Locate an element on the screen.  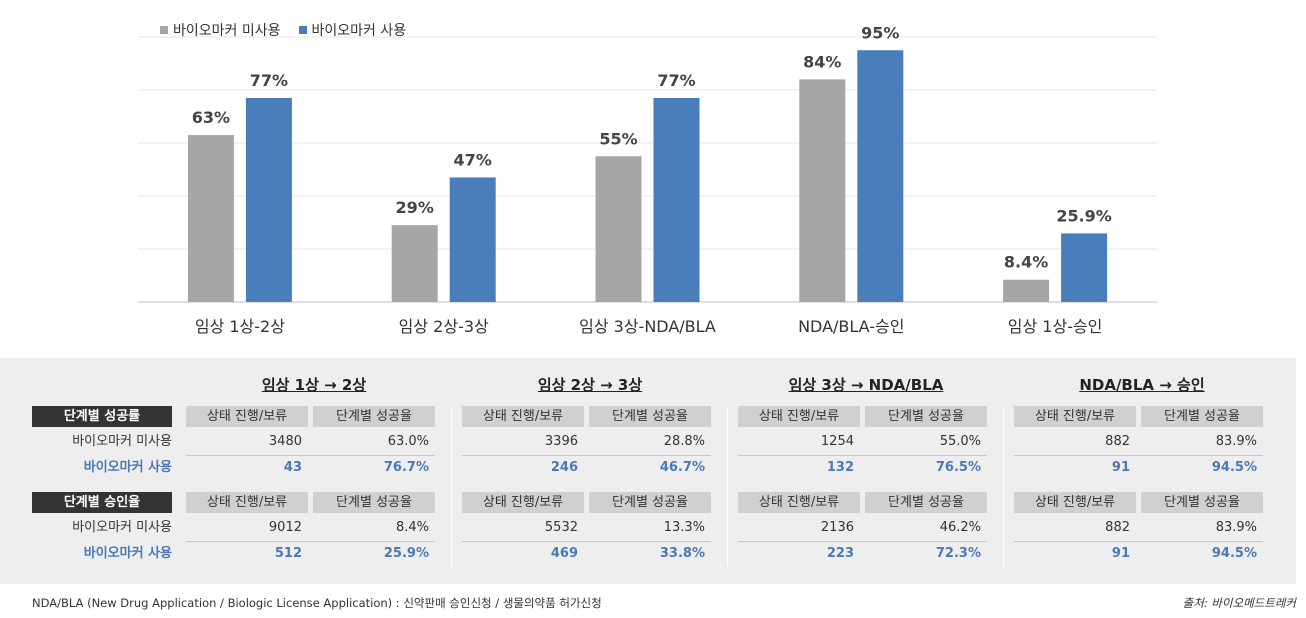
table-cell: 132 is located at coordinates (840, 467).